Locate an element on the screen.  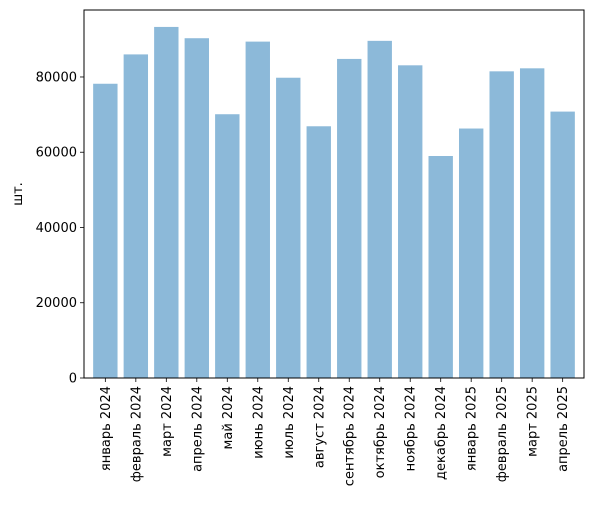
x-tick-label-11: декабрь 2024 is located at coordinates (441, 433).